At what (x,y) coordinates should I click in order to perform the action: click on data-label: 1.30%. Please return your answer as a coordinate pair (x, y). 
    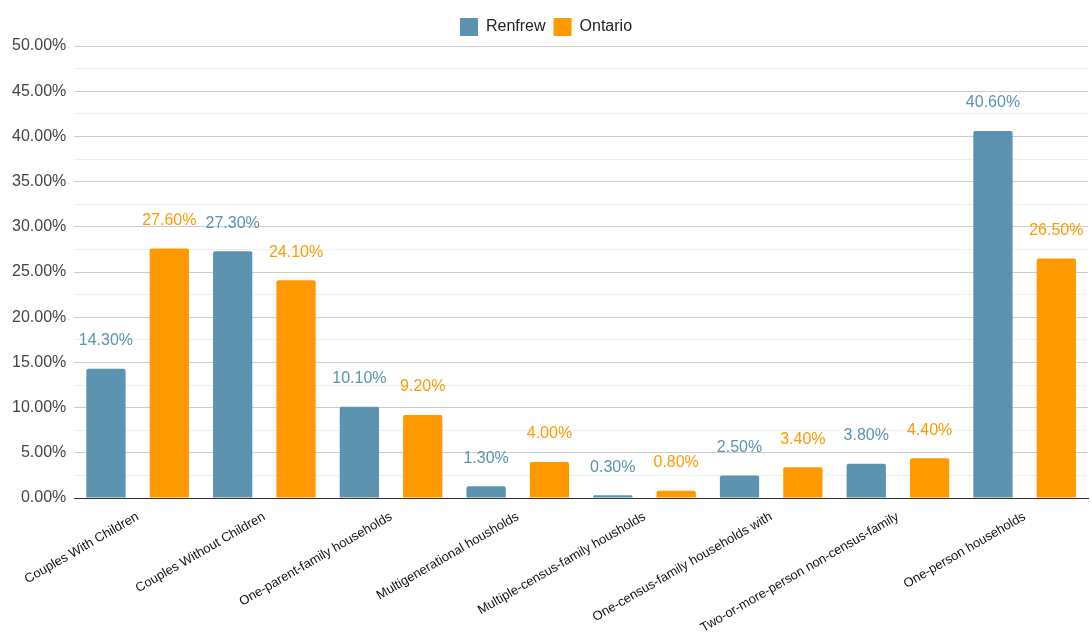
    Looking at the image, I should click on (486, 457).